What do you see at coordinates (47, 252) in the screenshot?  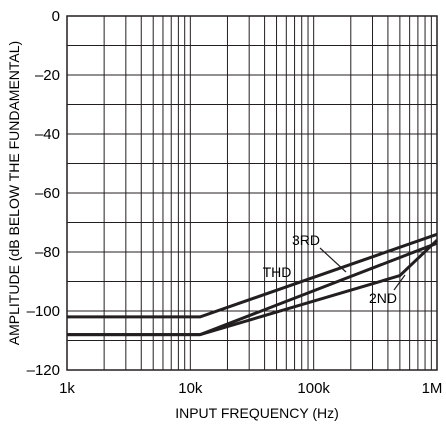 I see `y-tick-label: –80` at bounding box center [47, 252].